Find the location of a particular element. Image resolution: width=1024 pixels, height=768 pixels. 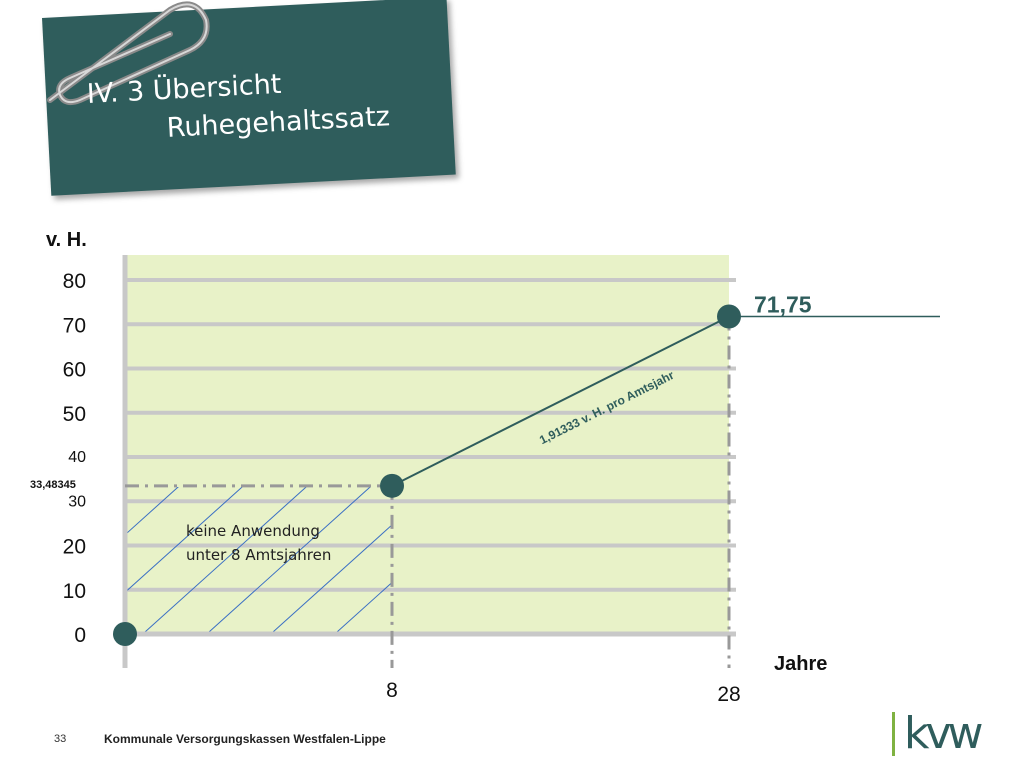

y-axis-label: v. H. is located at coordinates (66, 240).